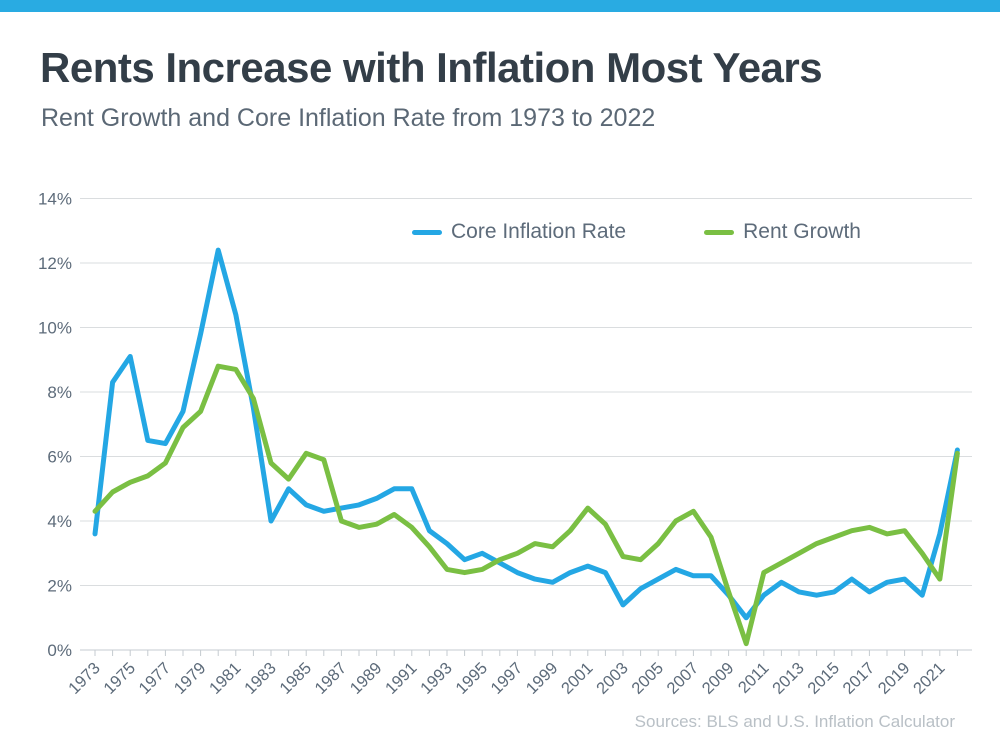  What do you see at coordinates (55, 263) in the screenshot?
I see `y-tick-label: 12%` at bounding box center [55, 263].